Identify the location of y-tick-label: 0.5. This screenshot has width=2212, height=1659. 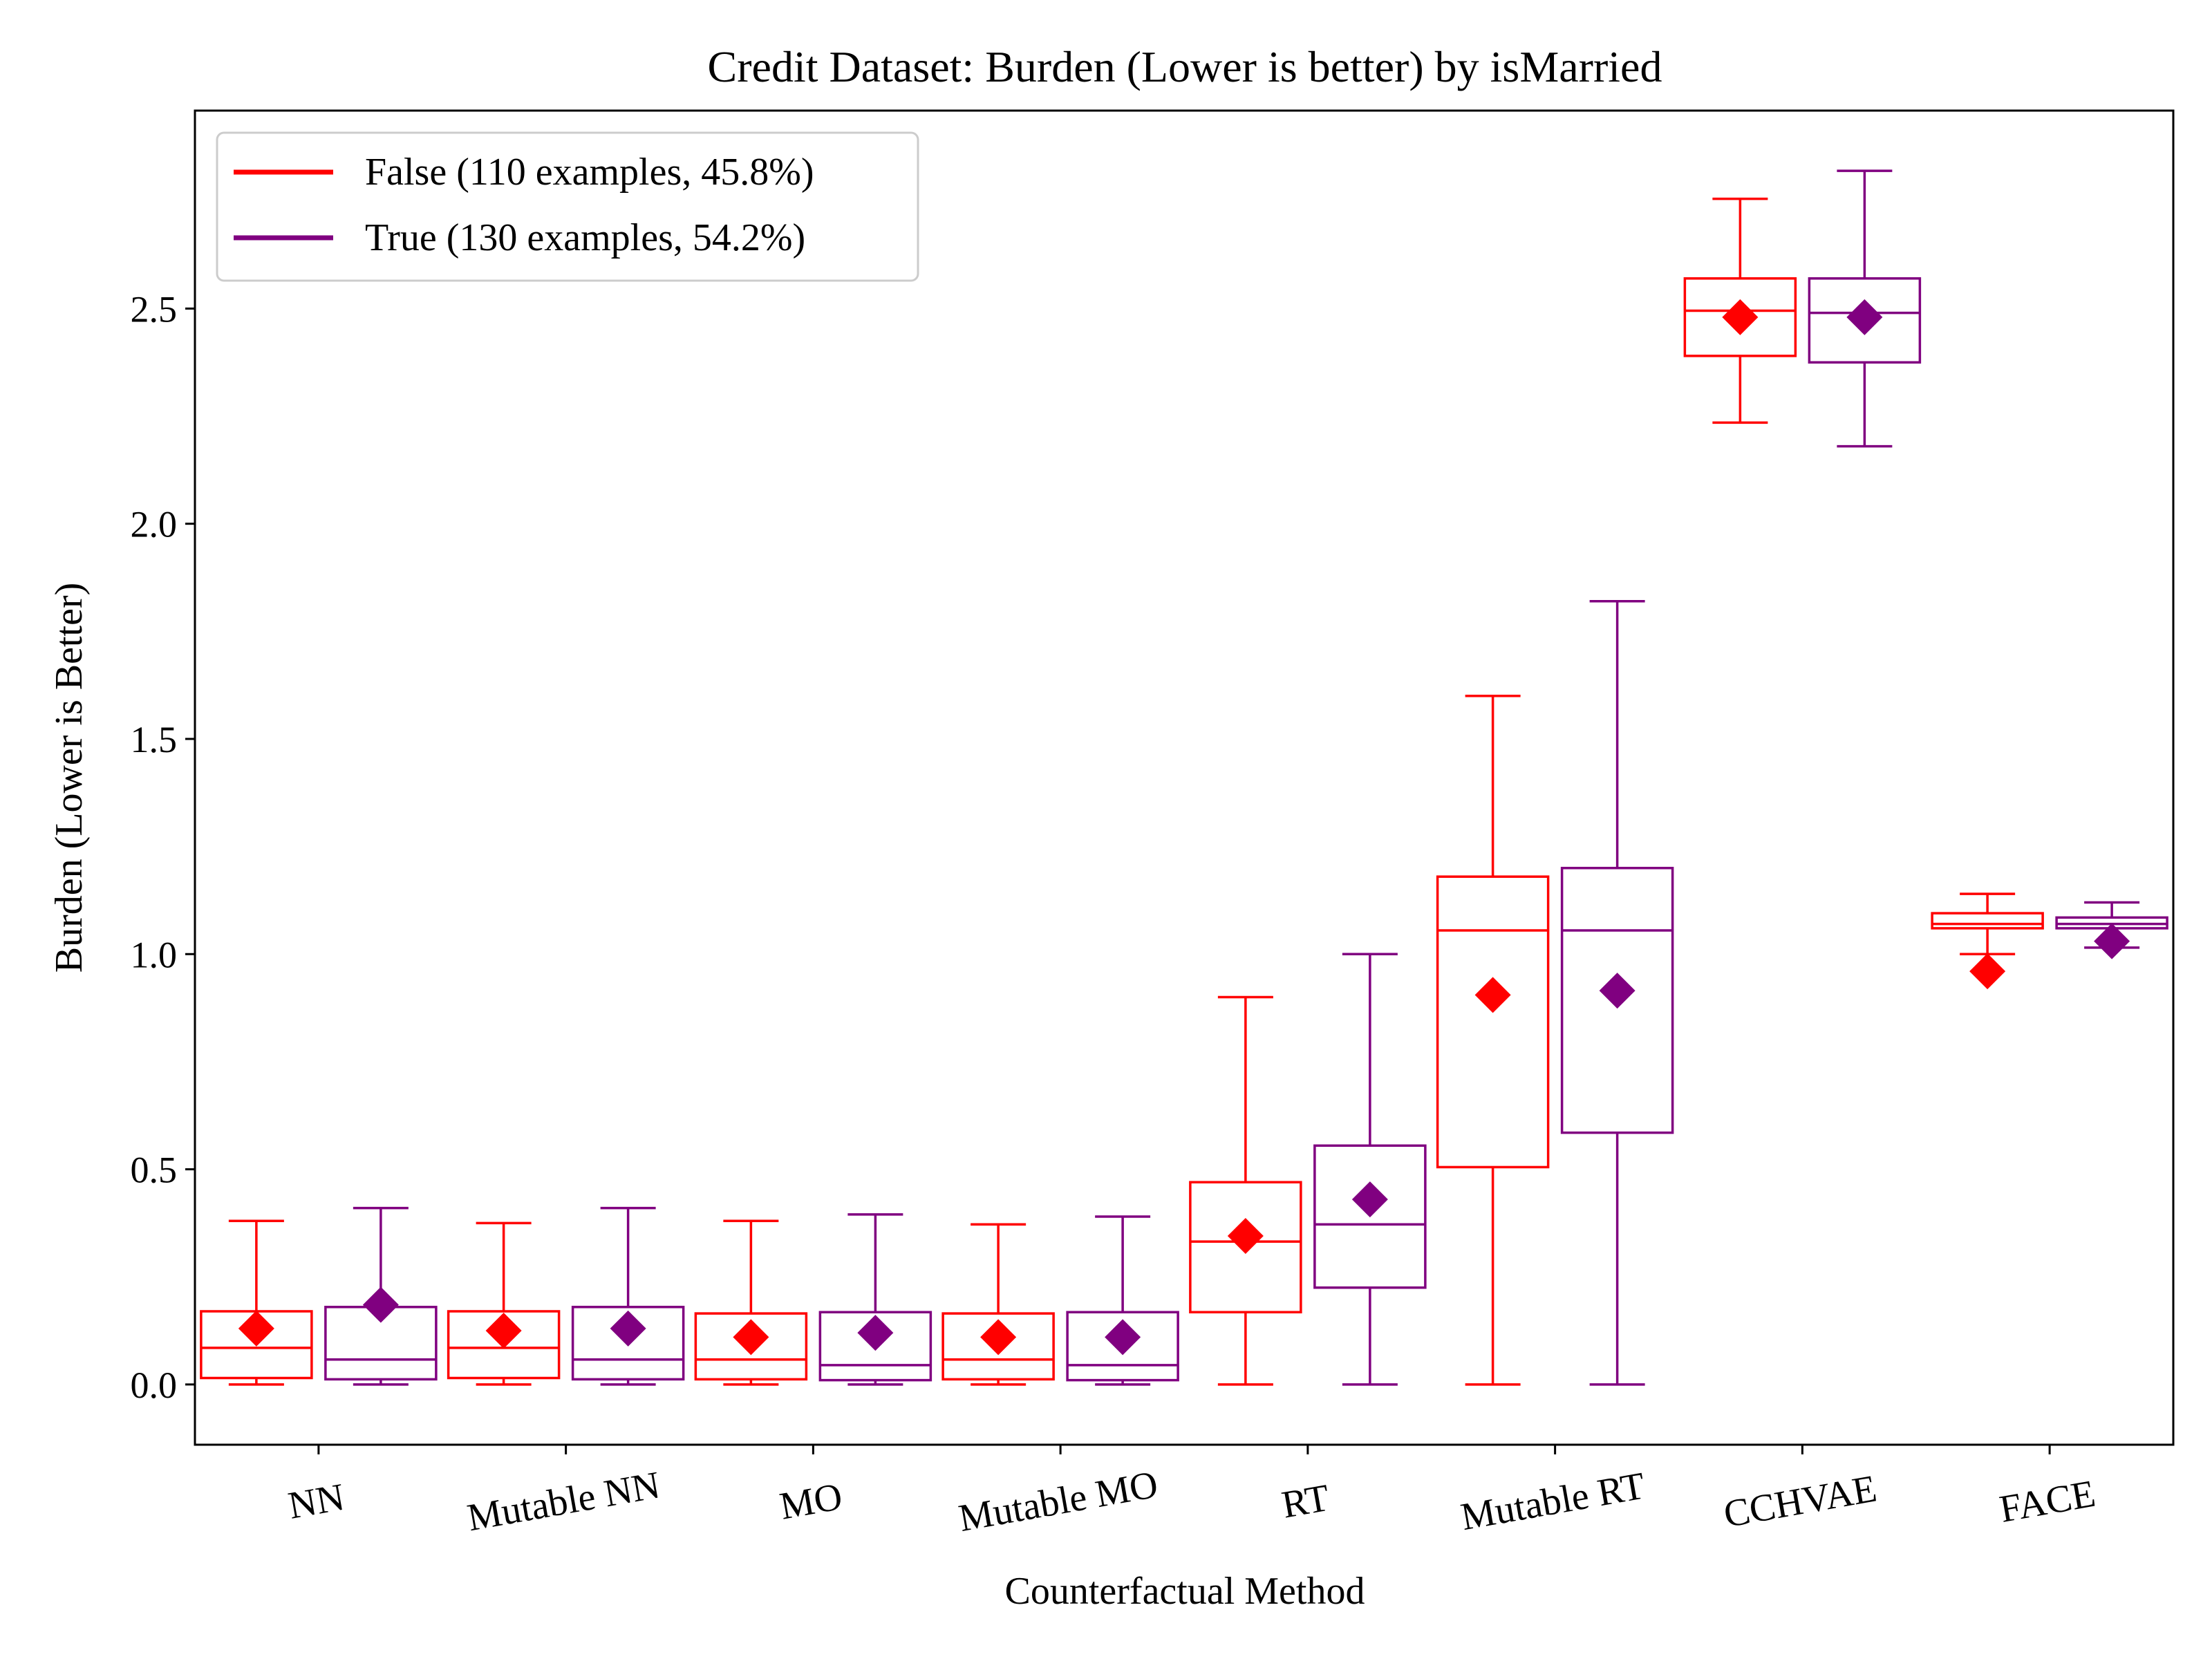
(155, 1170).